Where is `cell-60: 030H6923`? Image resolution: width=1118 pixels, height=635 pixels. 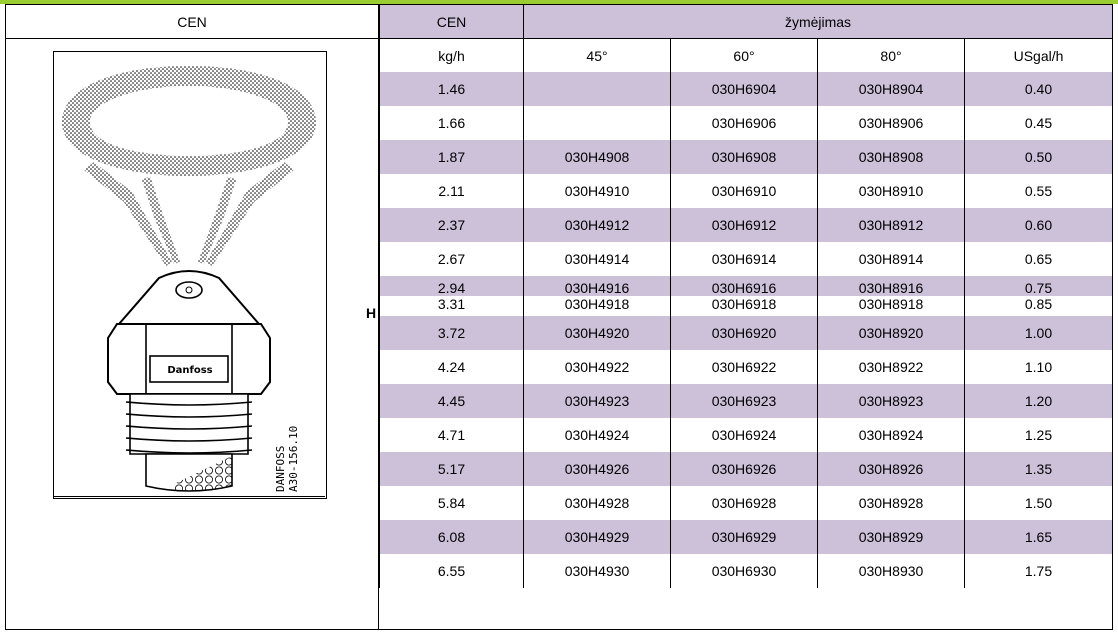 cell-60: 030H6923 is located at coordinates (744, 401).